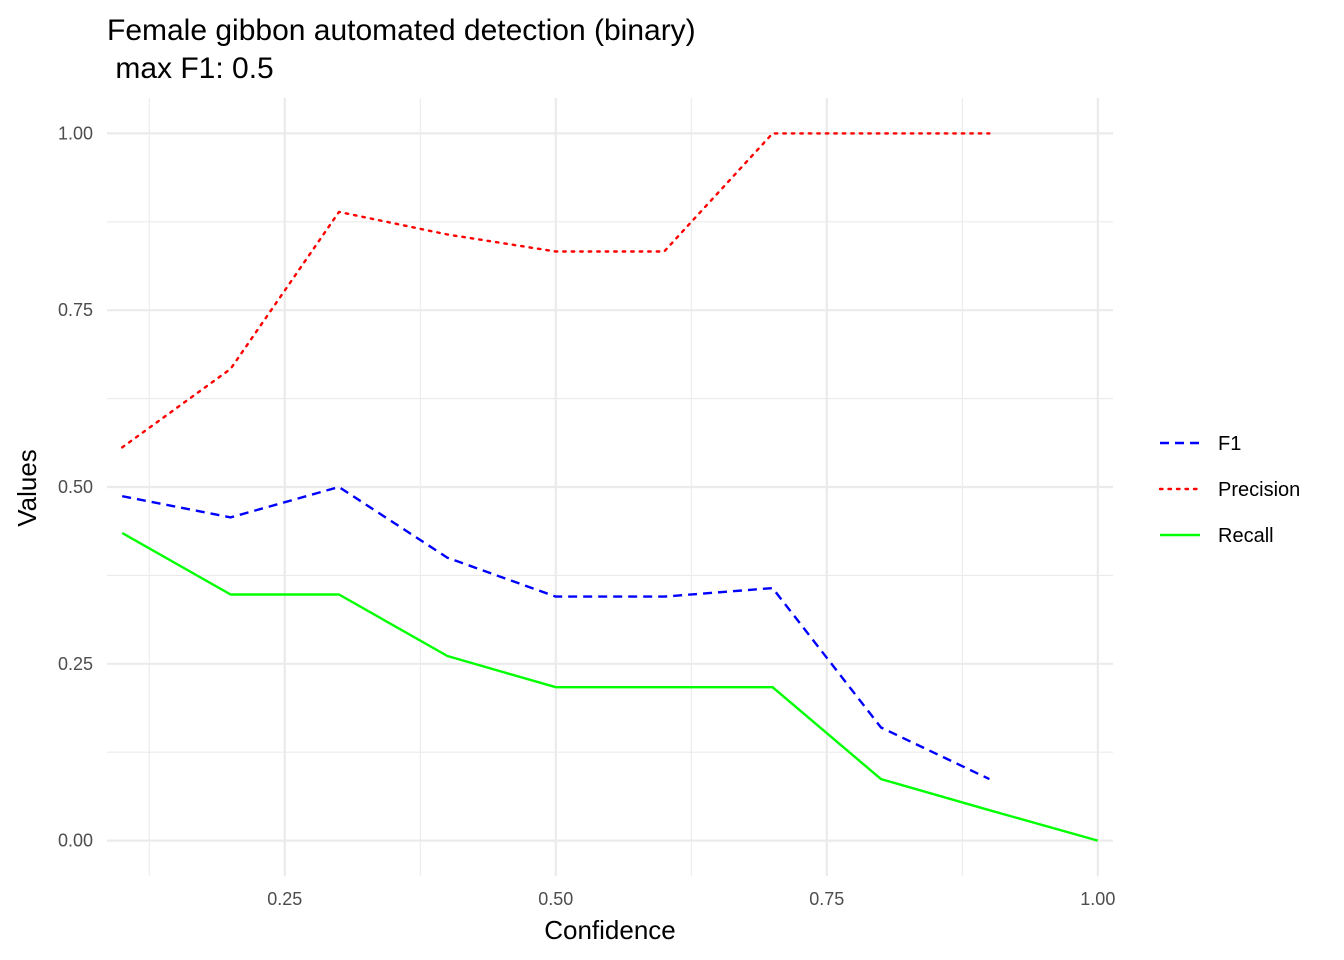  I want to click on y-tick-label: 0.25, so click(75, 664).